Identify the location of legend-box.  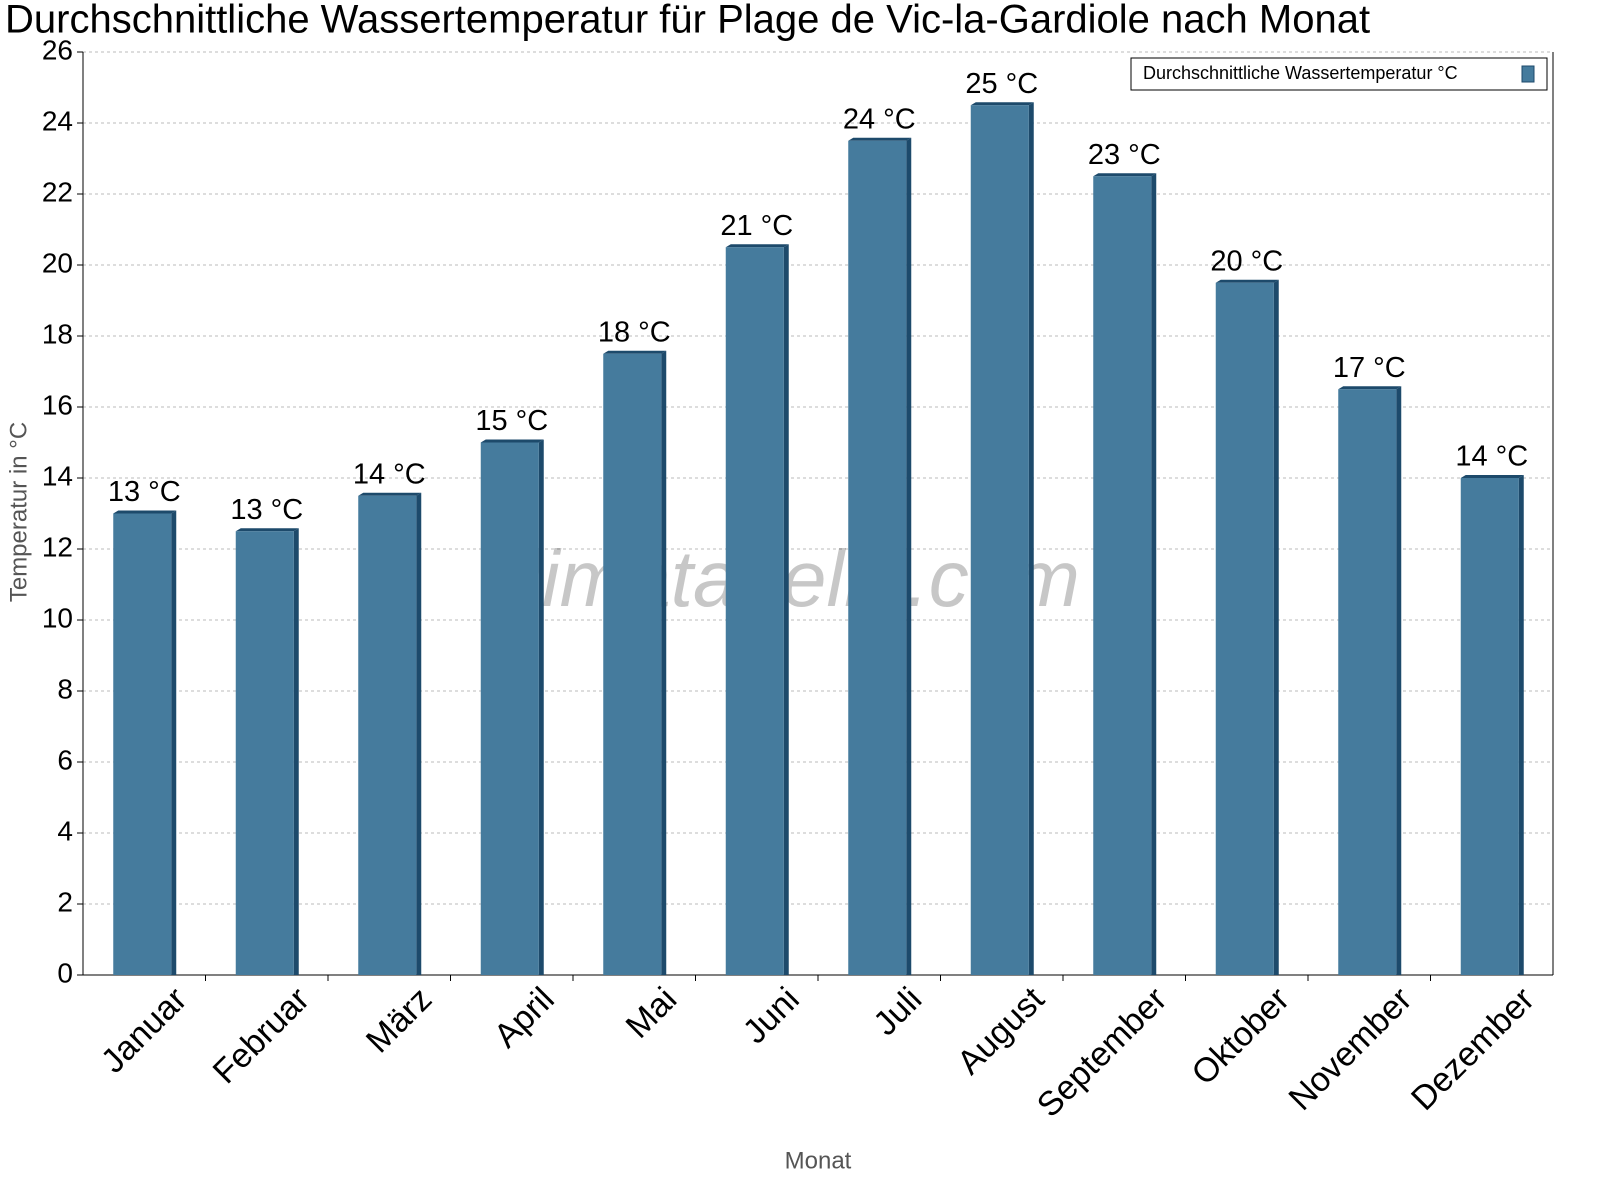
(1339, 74).